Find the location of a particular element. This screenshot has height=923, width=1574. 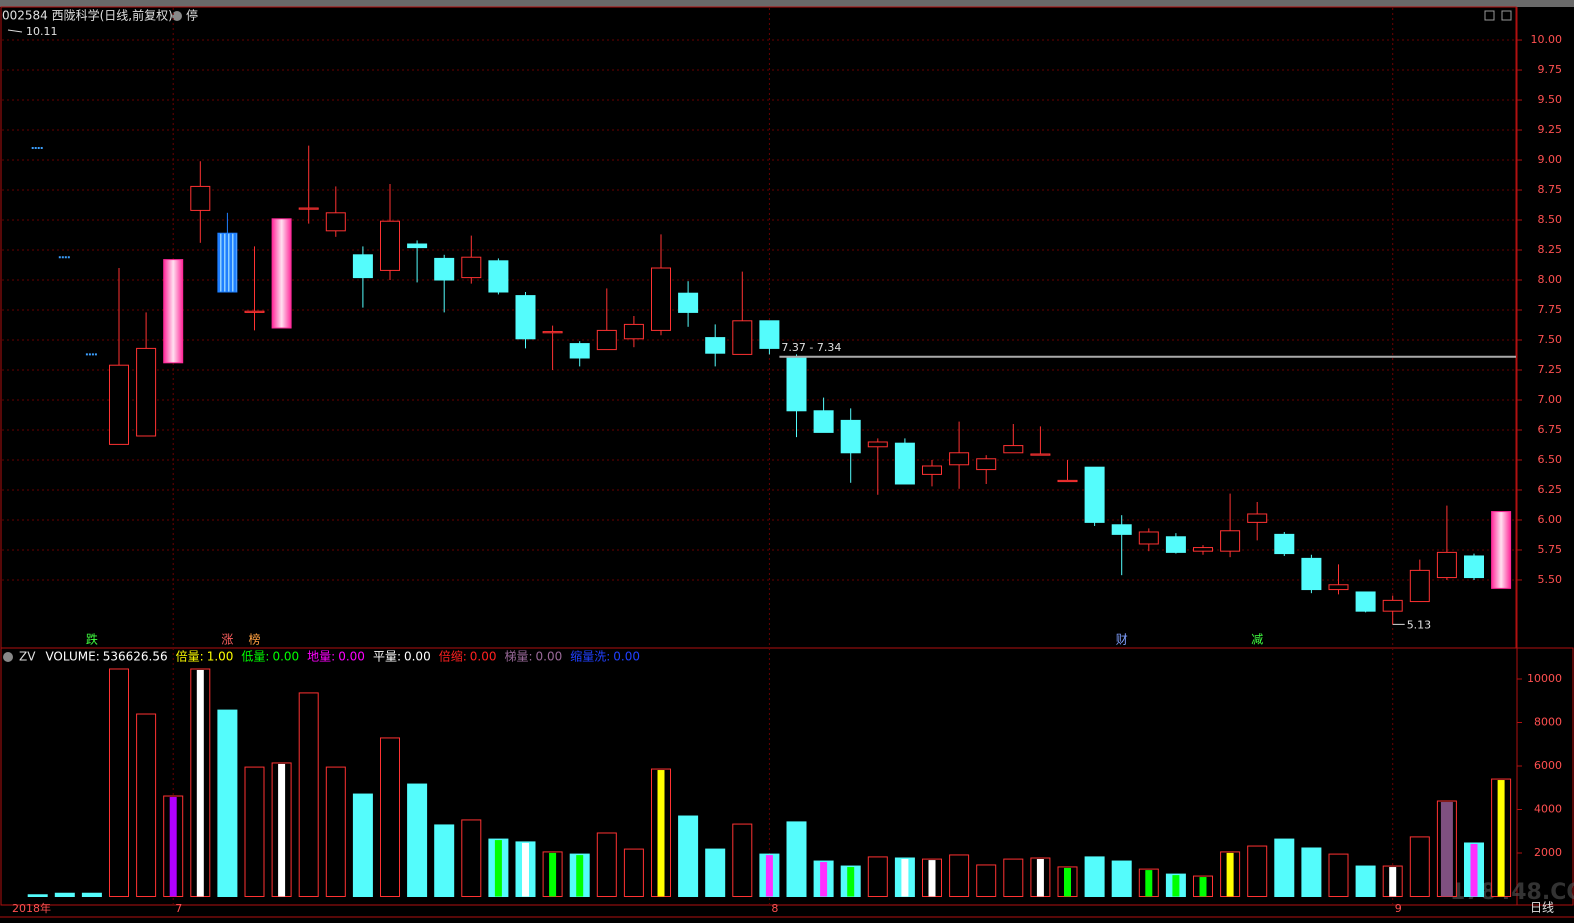

y-tick-label: 9.50 is located at coordinates (1550, 99).